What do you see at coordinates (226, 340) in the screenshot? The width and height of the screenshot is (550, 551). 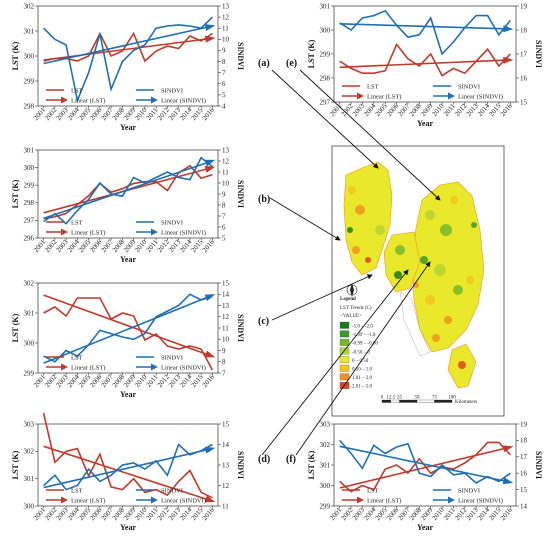 I see `y2-tick-label: 10` at bounding box center [226, 340].